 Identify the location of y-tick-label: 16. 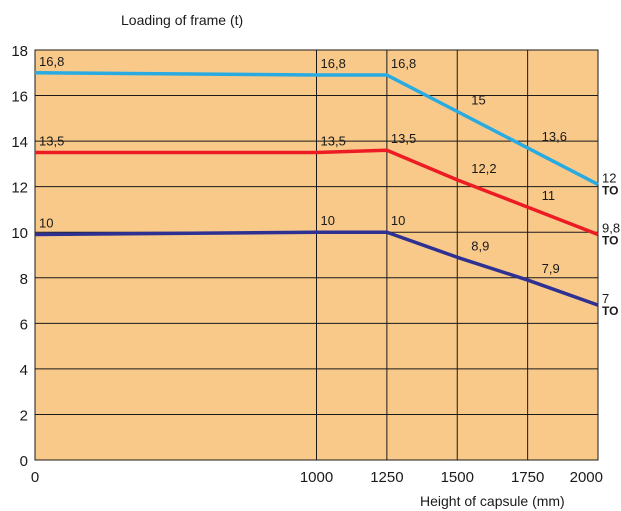
(19, 97).